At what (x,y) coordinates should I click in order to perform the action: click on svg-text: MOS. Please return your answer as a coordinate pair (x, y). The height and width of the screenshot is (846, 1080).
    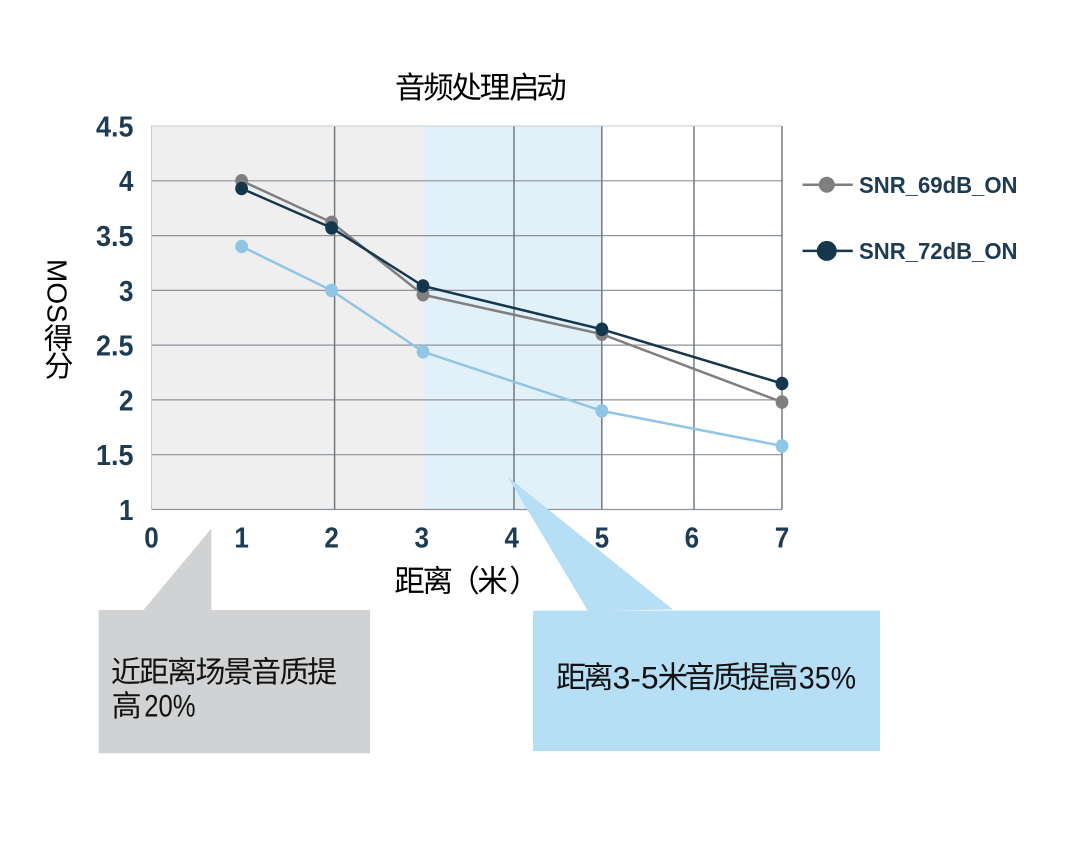
    Looking at the image, I should click on (57, 291).